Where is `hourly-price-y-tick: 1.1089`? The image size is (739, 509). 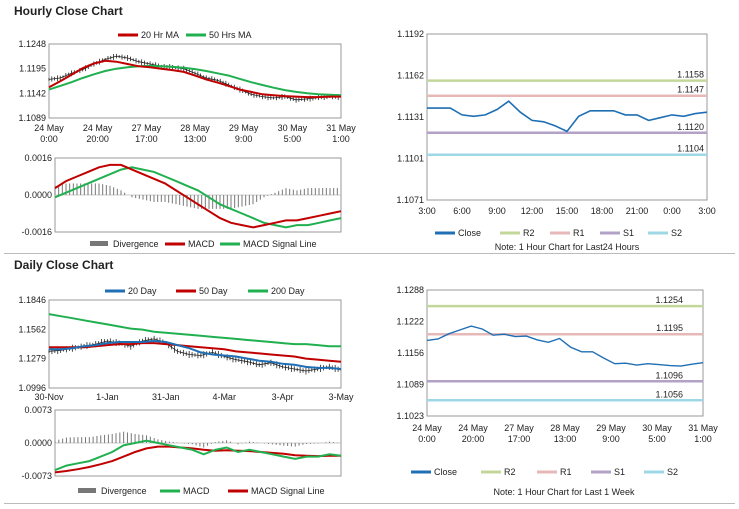
hourly-price-y-tick: 1.1089 is located at coordinates (32, 118).